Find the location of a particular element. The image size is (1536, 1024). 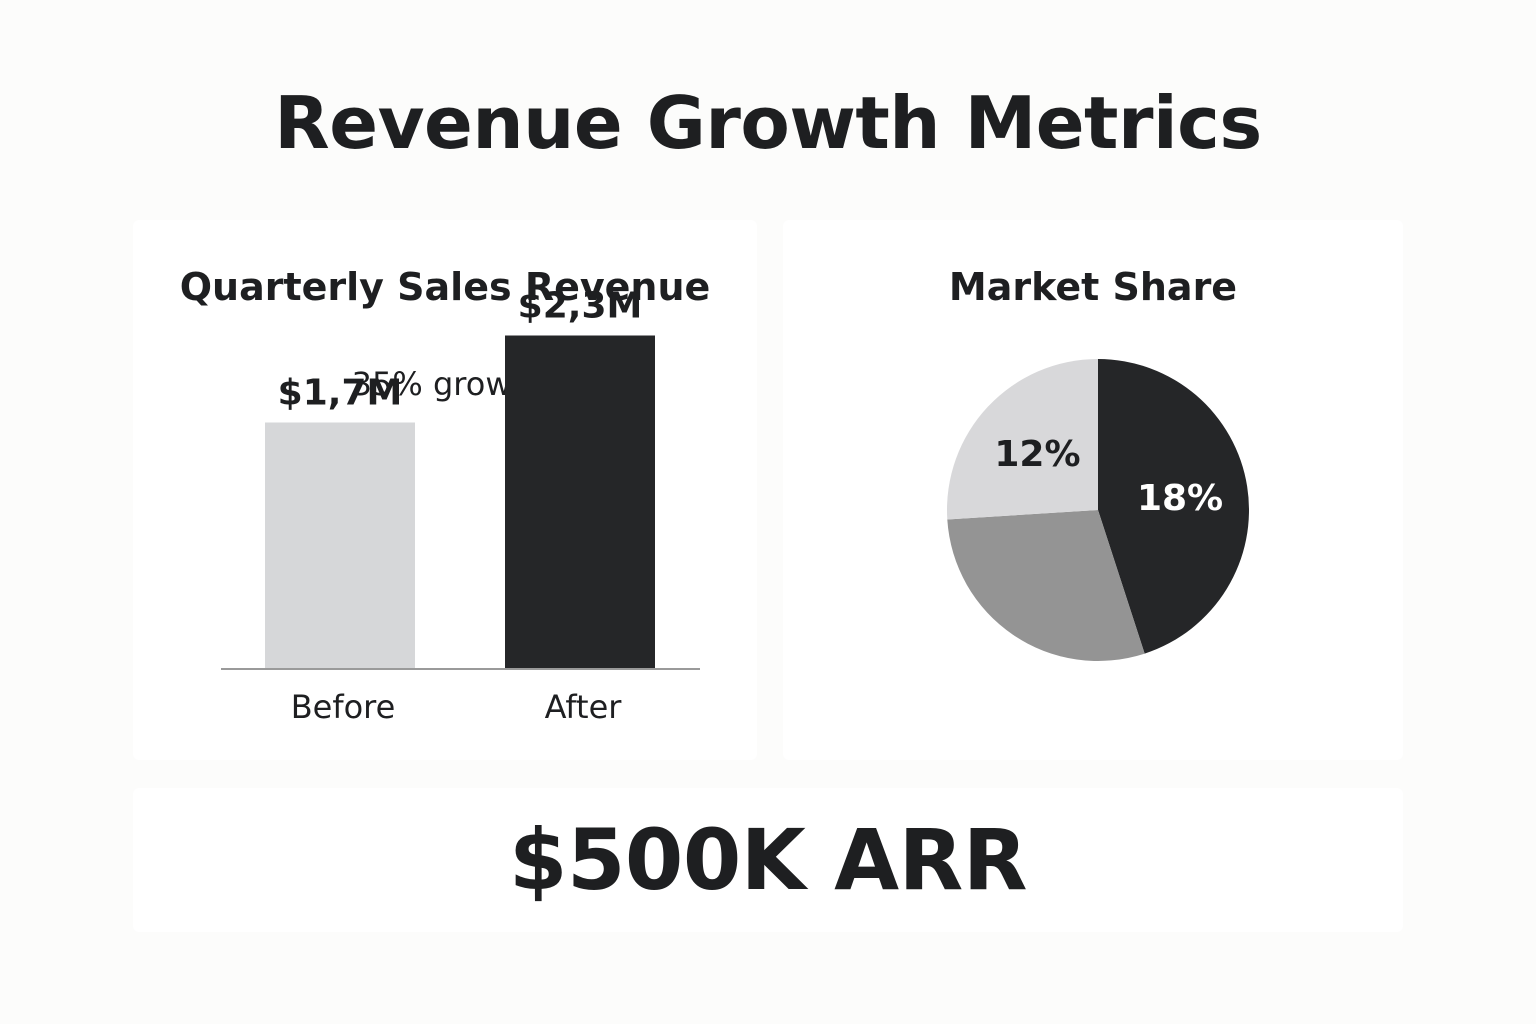

bar-after is located at coordinates (580, 502).